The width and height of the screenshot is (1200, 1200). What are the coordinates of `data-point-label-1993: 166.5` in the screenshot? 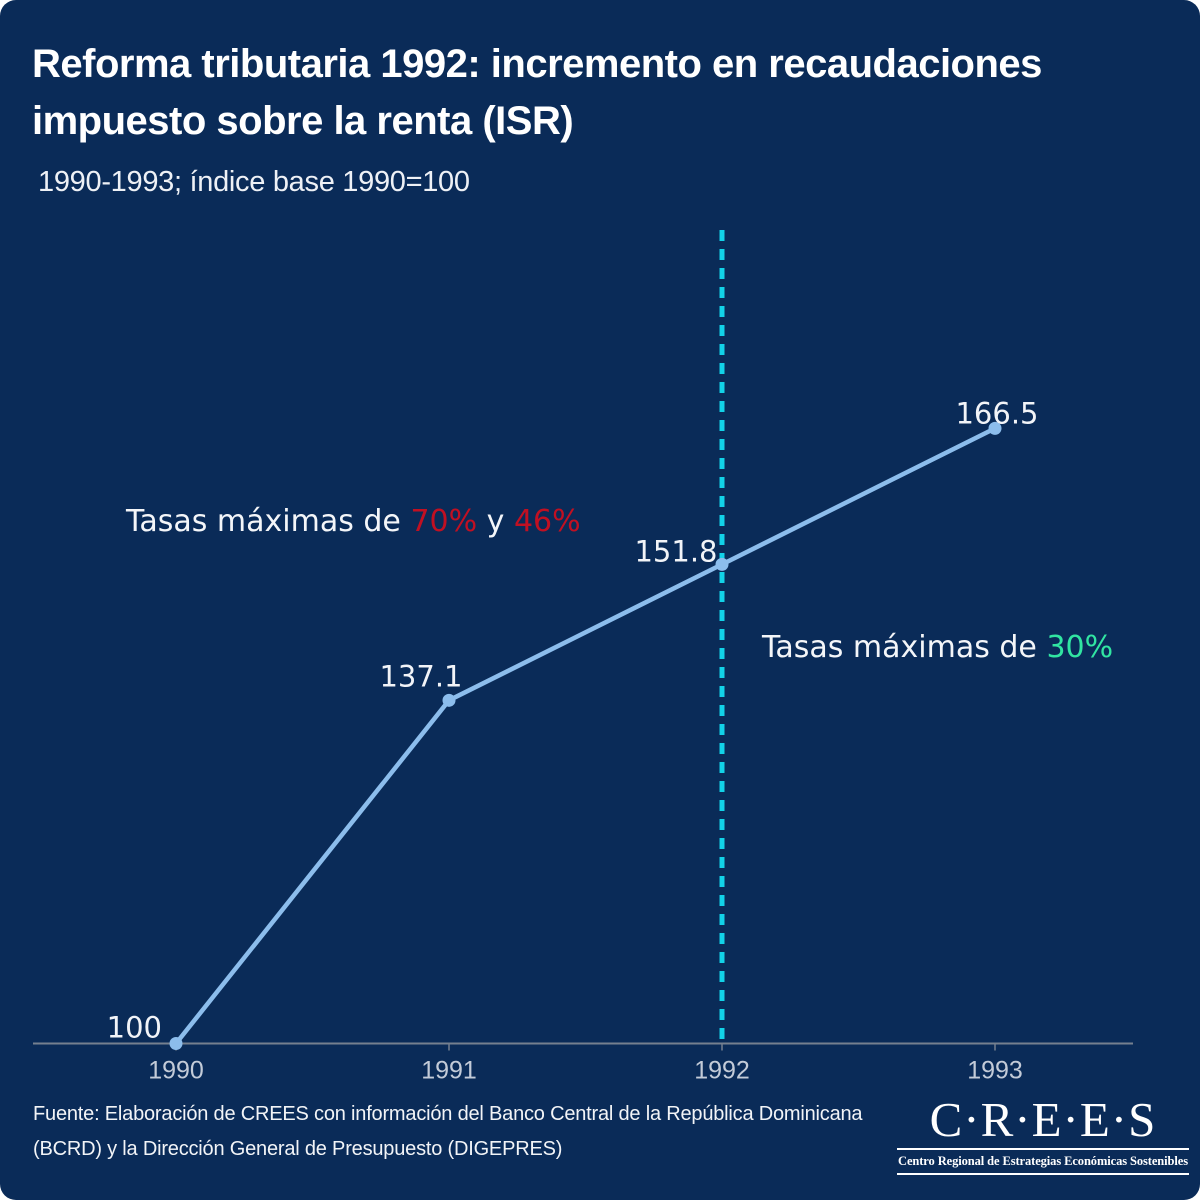 It's located at (996, 413).